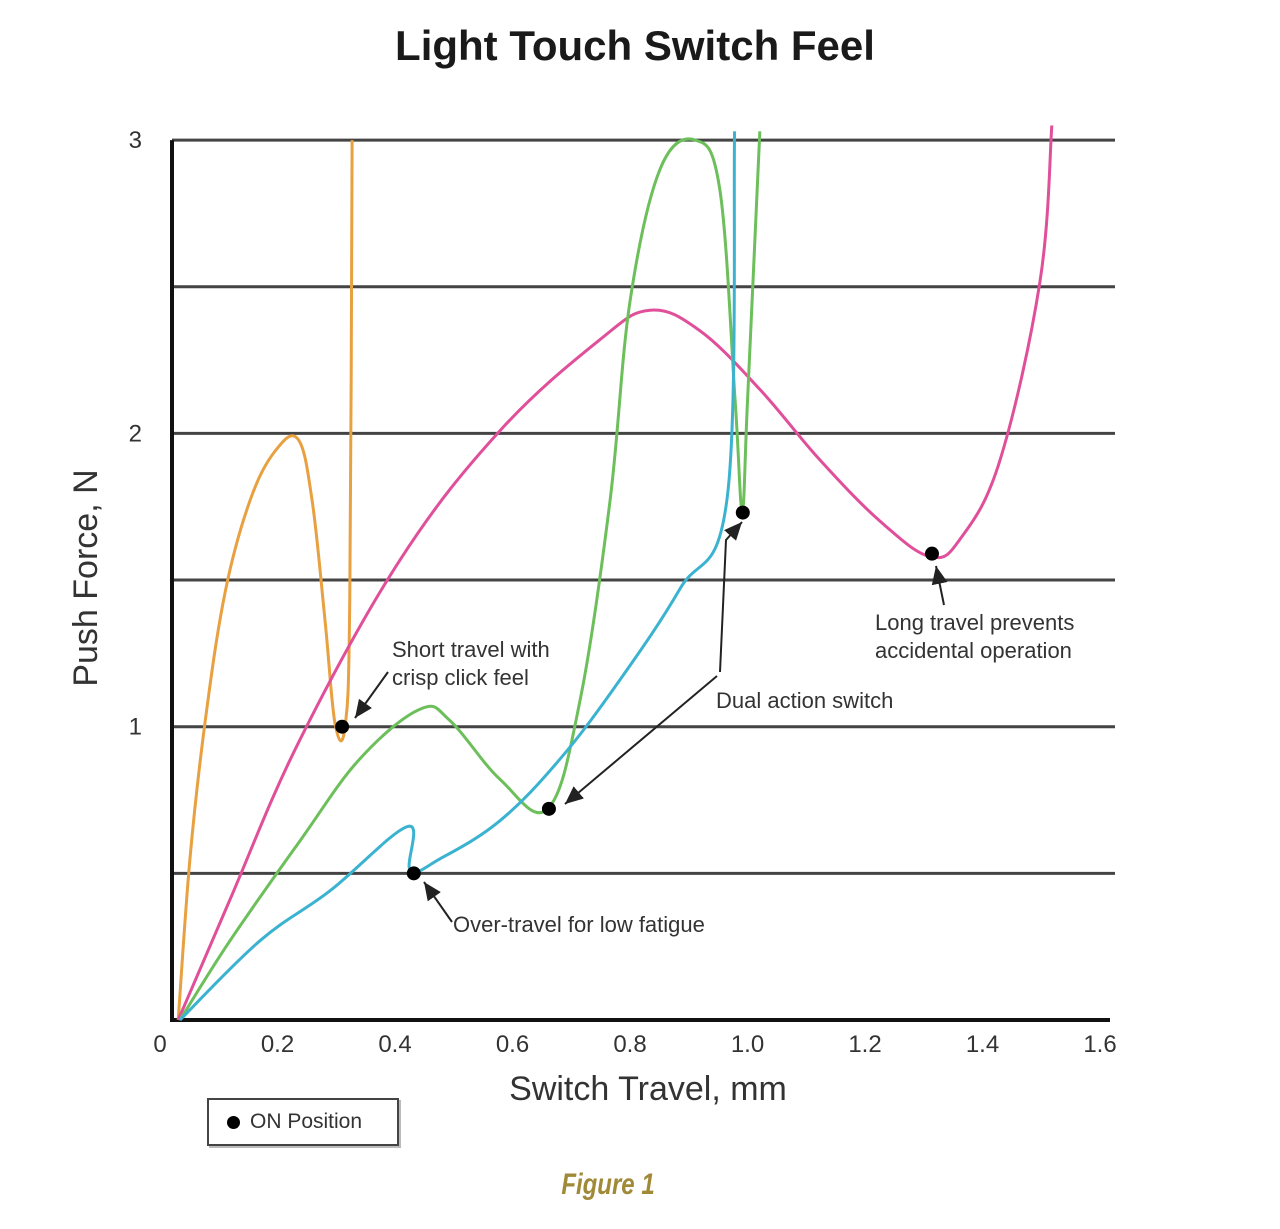  I want to click on annotation-text: Long travel prevents, so click(974, 622).